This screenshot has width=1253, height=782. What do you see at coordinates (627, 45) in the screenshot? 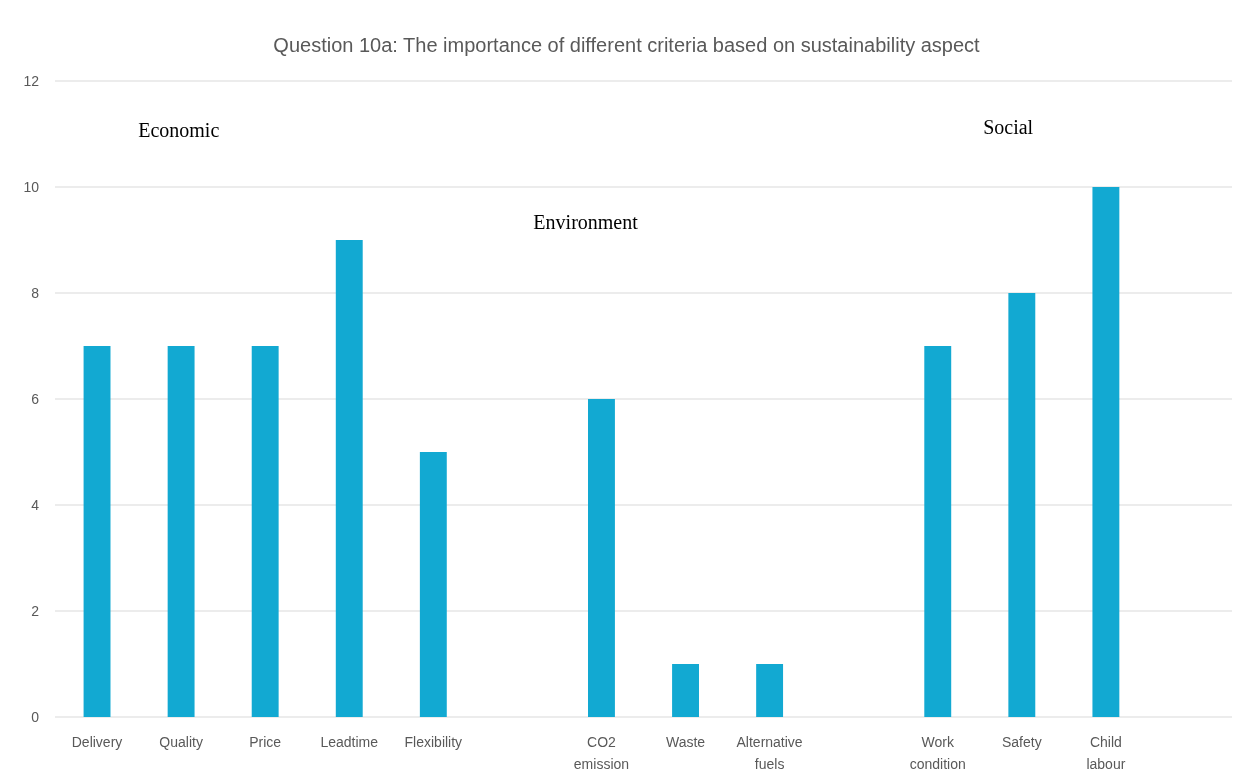
I see `chart-title: Question 10a: The importance of different criteria based on sustainability aspect` at bounding box center [627, 45].